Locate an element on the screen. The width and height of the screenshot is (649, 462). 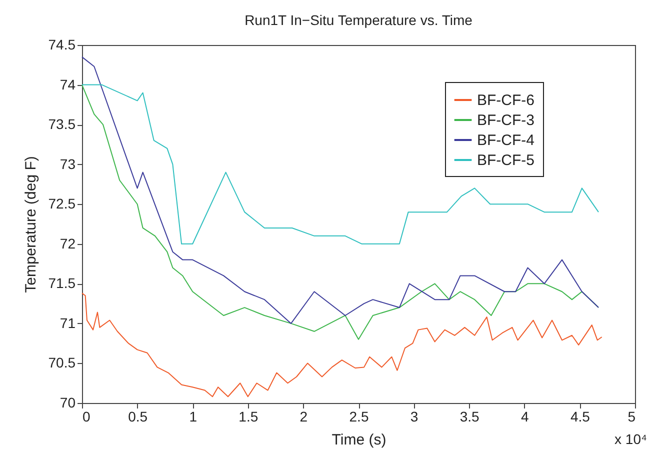
legend-label: BF-CF-4 is located at coordinates (505, 140).